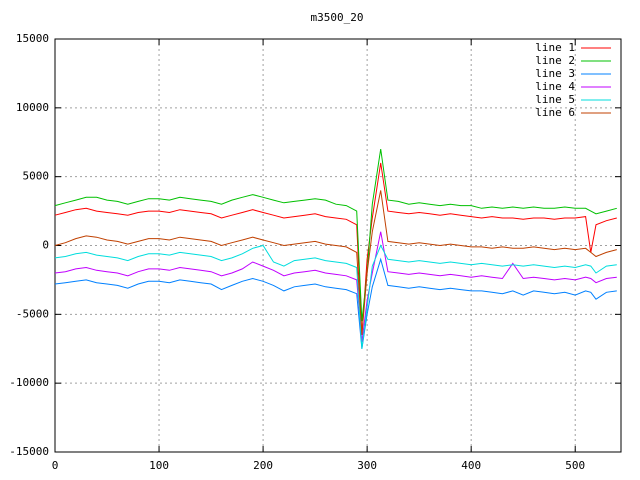 The width and height of the screenshot is (640, 480). Describe the element at coordinates (29, 451) in the screenshot. I see `y-tick-label: -15000` at that location.